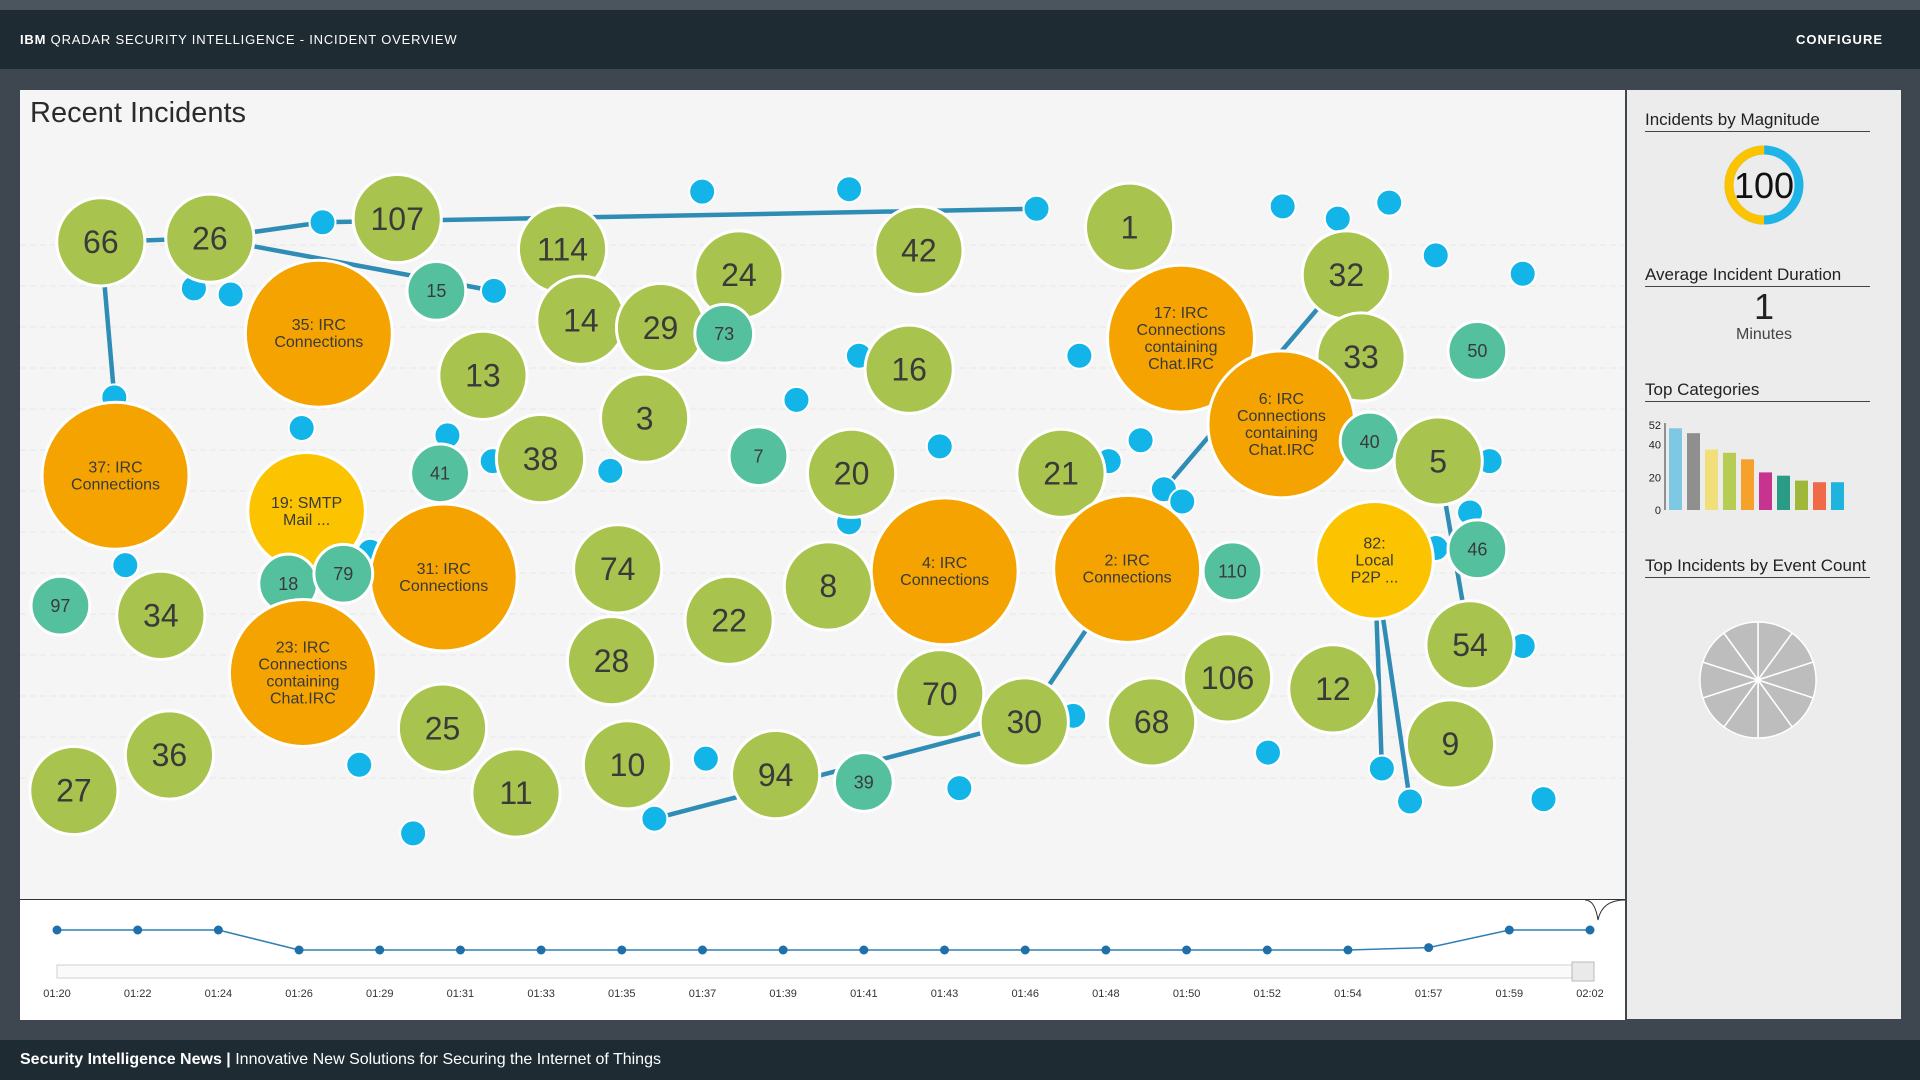 The height and width of the screenshot is (1080, 1920). What do you see at coordinates (1227, 678) in the screenshot?
I see `incident-bubble: 106` at bounding box center [1227, 678].